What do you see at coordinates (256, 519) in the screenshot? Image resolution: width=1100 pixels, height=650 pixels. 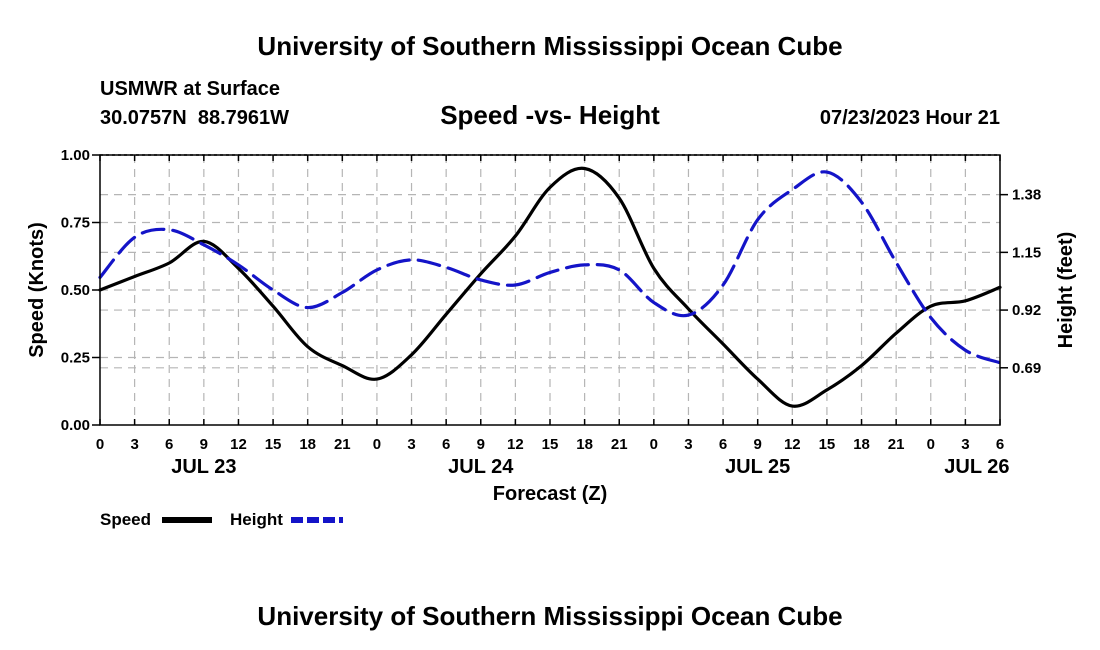 I see `legend-height-label: Height` at bounding box center [256, 519].